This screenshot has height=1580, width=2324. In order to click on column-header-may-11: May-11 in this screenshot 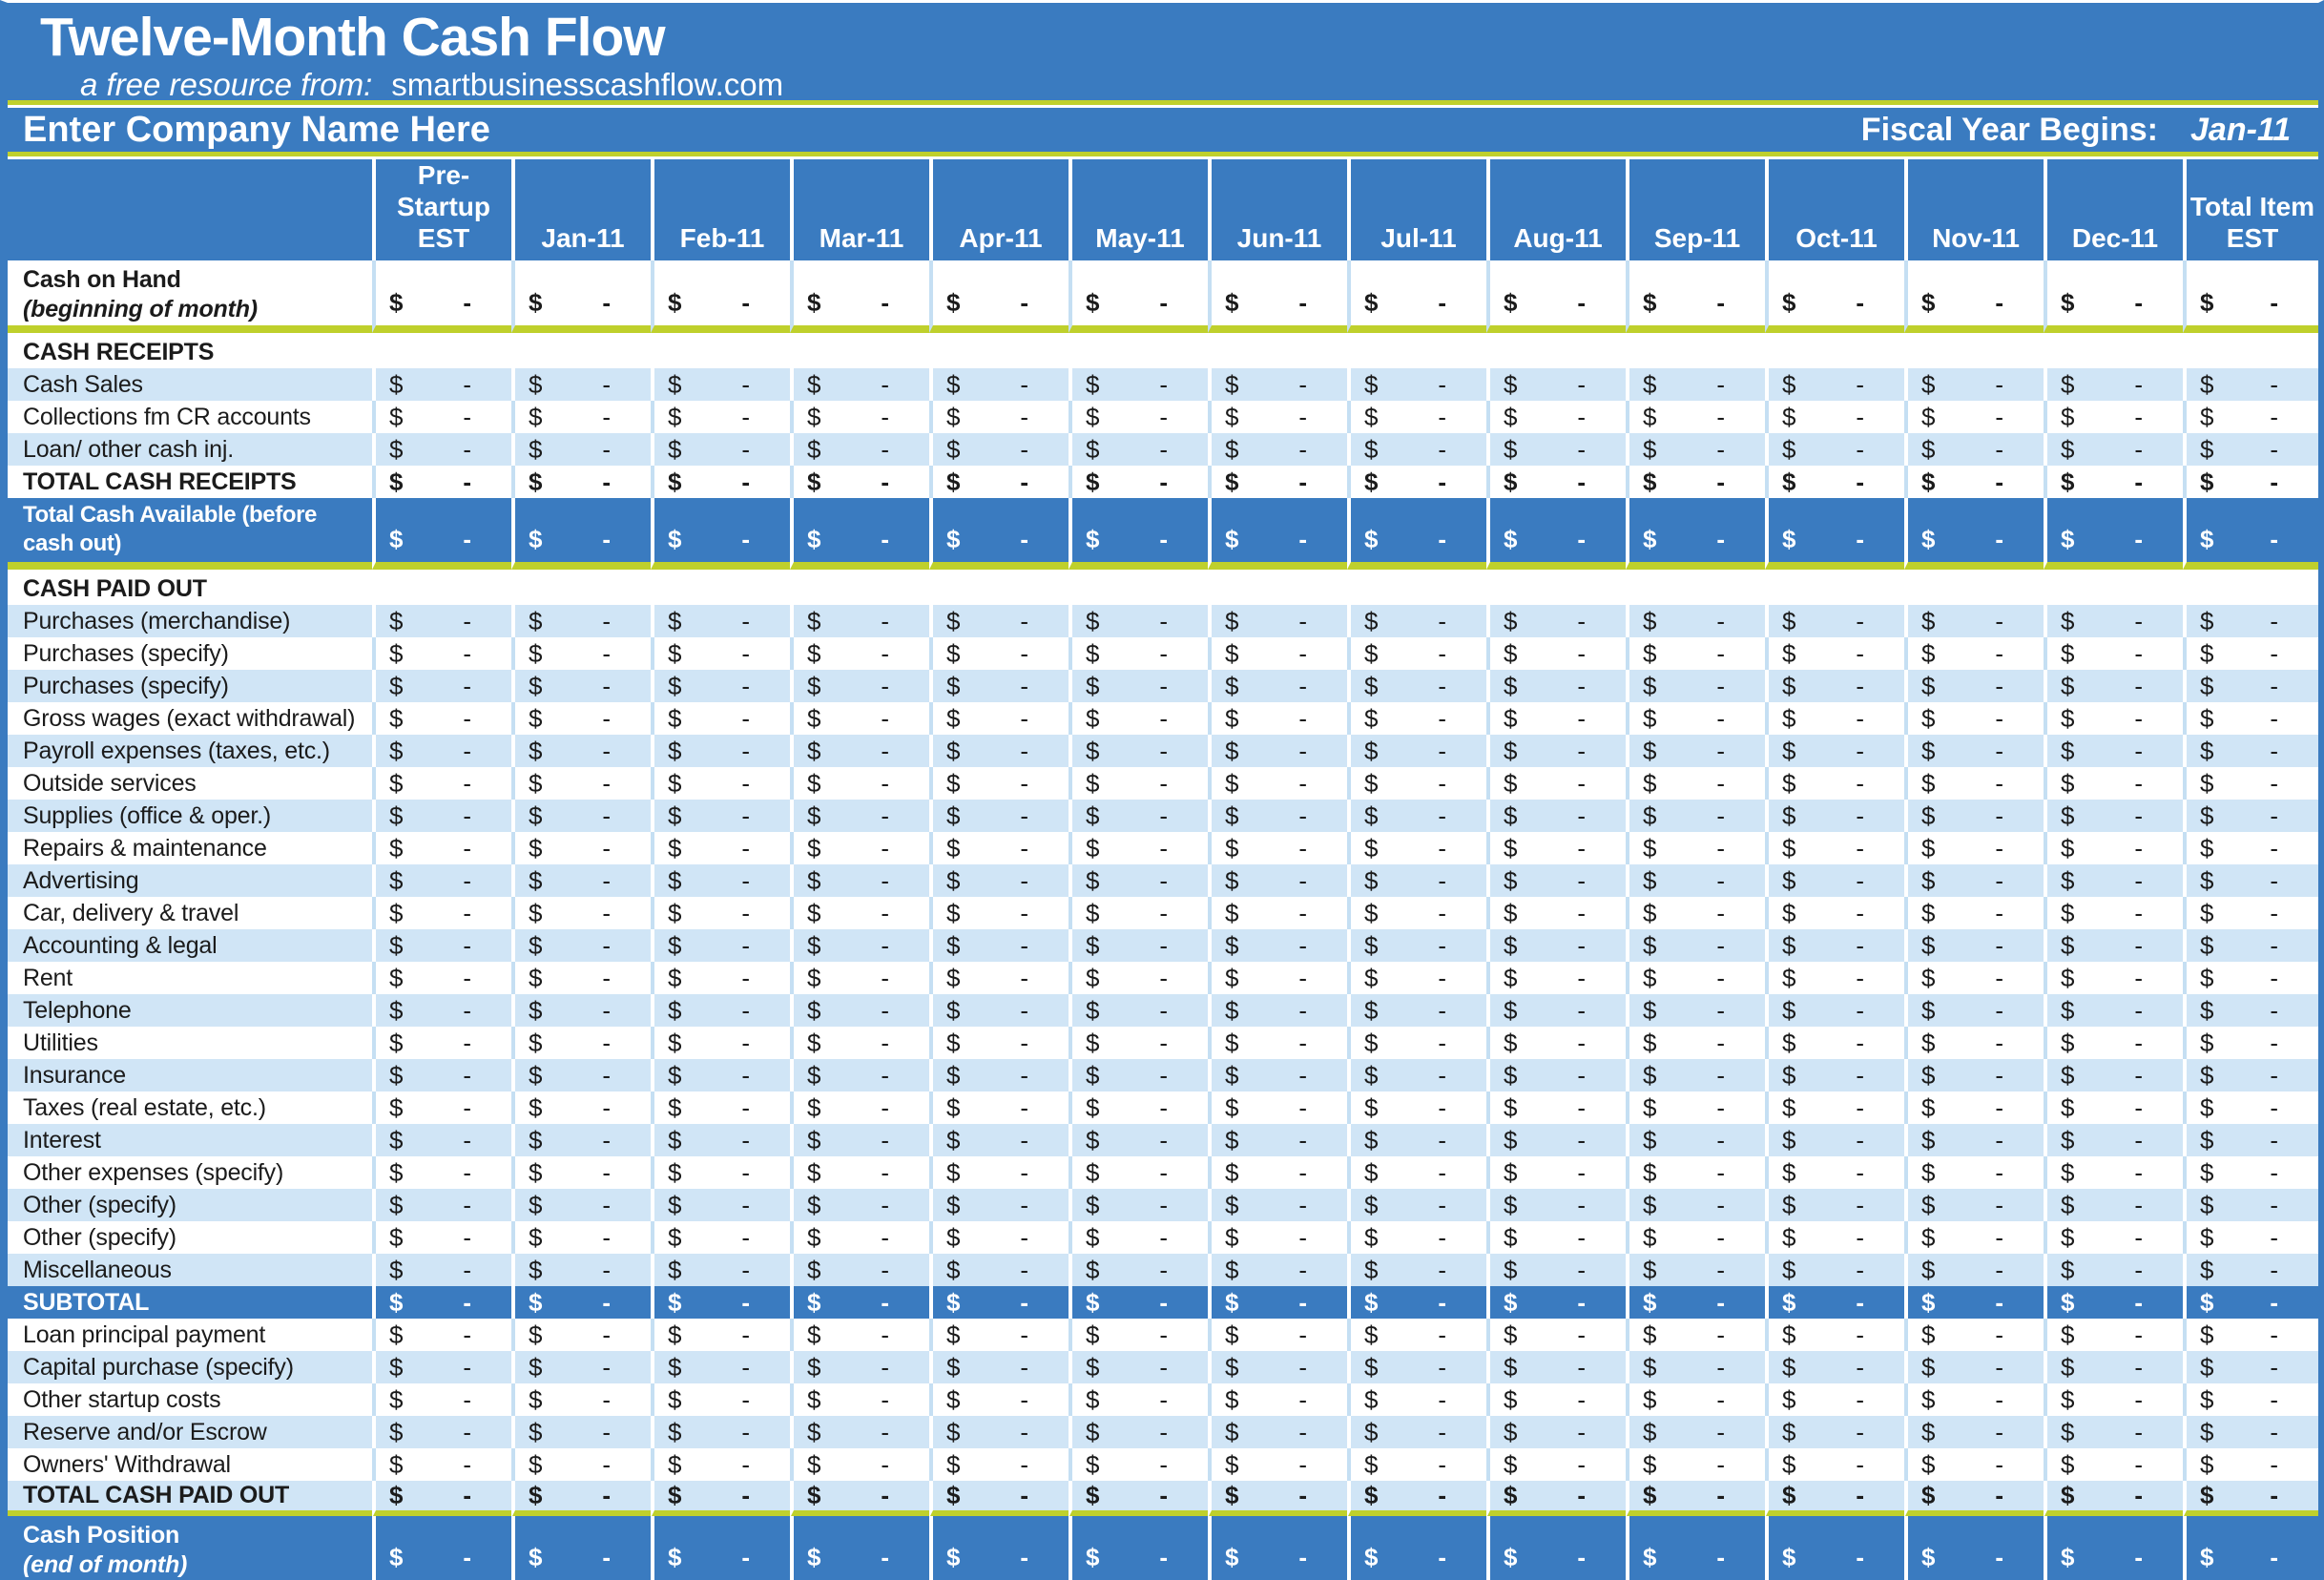, I will do `click(1138, 209)`.